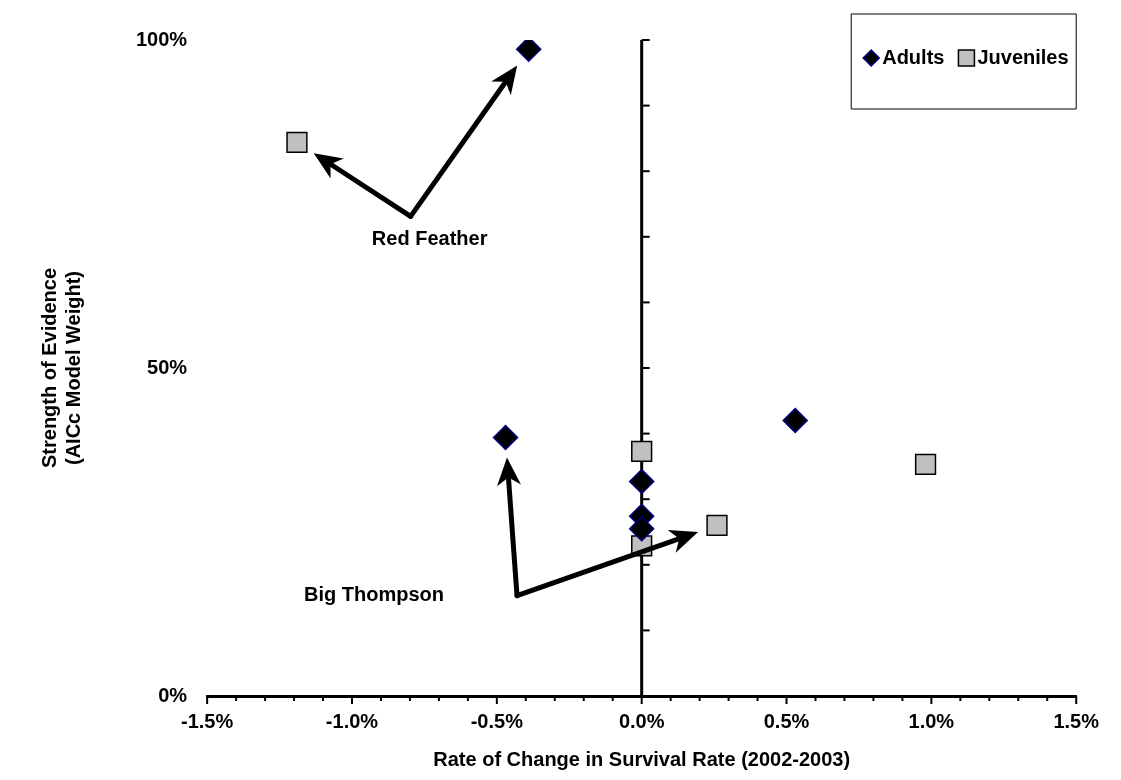  I want to click on x-tick-label: -0.5%, so click(497, 720).